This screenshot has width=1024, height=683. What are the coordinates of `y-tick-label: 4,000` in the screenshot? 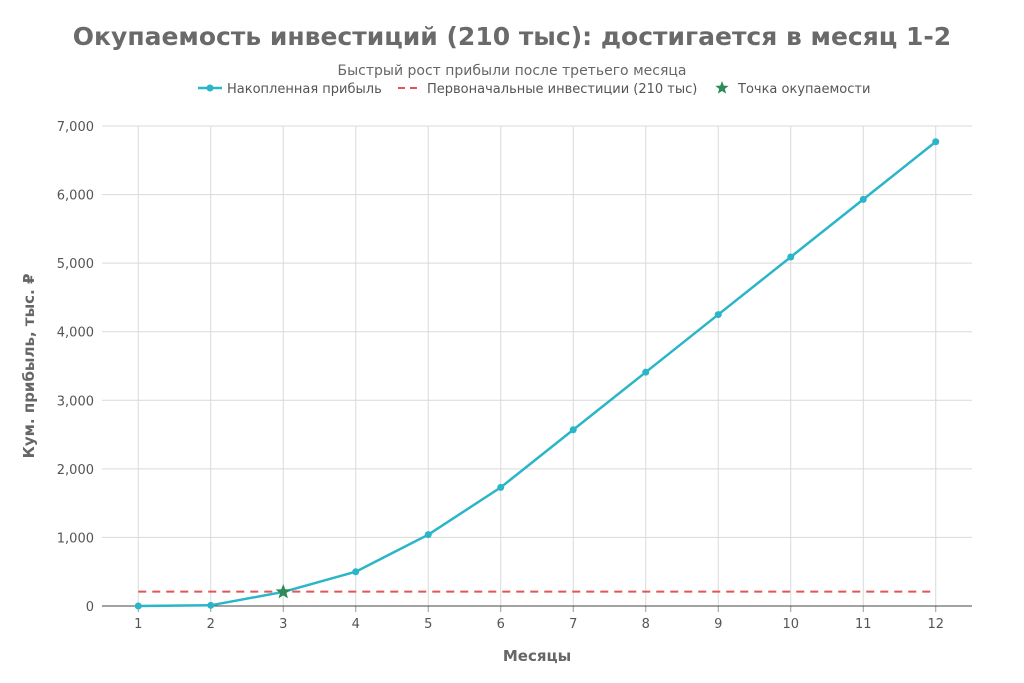 It's located at (75, 333).